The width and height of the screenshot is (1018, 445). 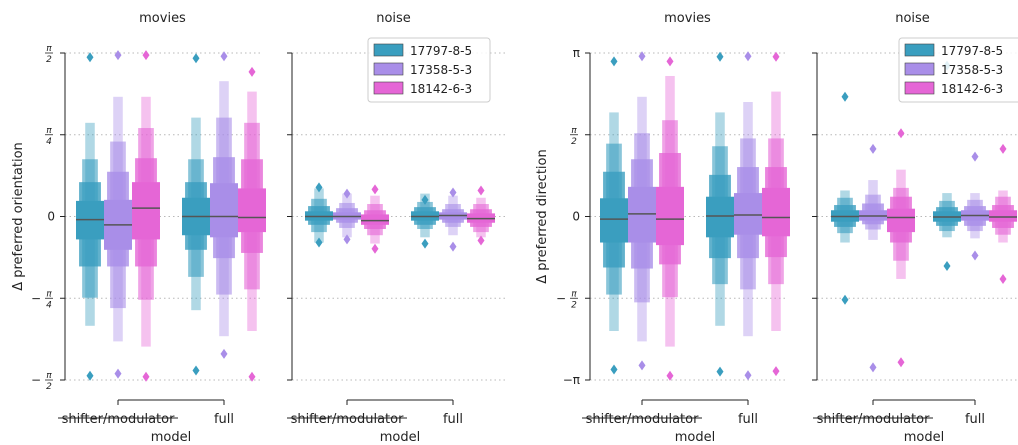 What do you see at coordinates (542, 216) in the screenshot?
I see `y-axis-label: Δ preferred direction` at bounding box center [542, 216].